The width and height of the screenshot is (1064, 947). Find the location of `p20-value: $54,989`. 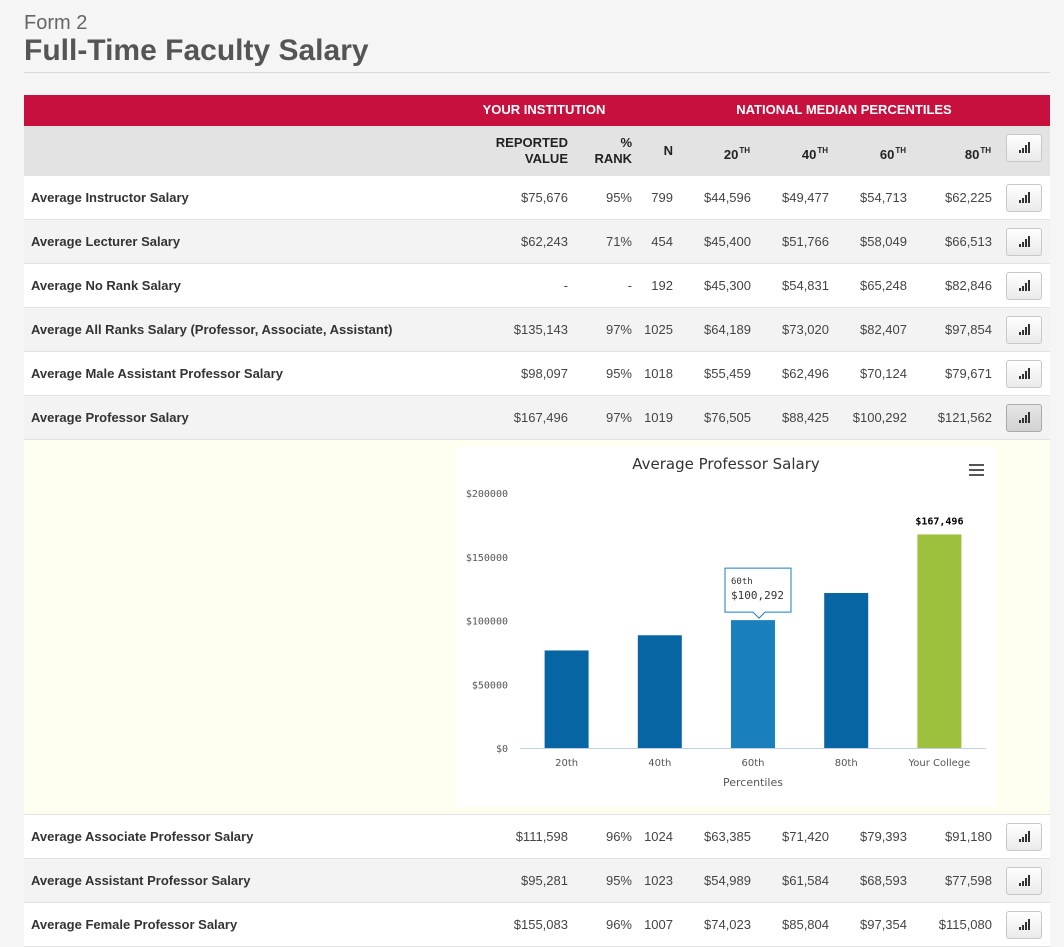

p20-value: $54,989 is located at coordinates (727, 880).